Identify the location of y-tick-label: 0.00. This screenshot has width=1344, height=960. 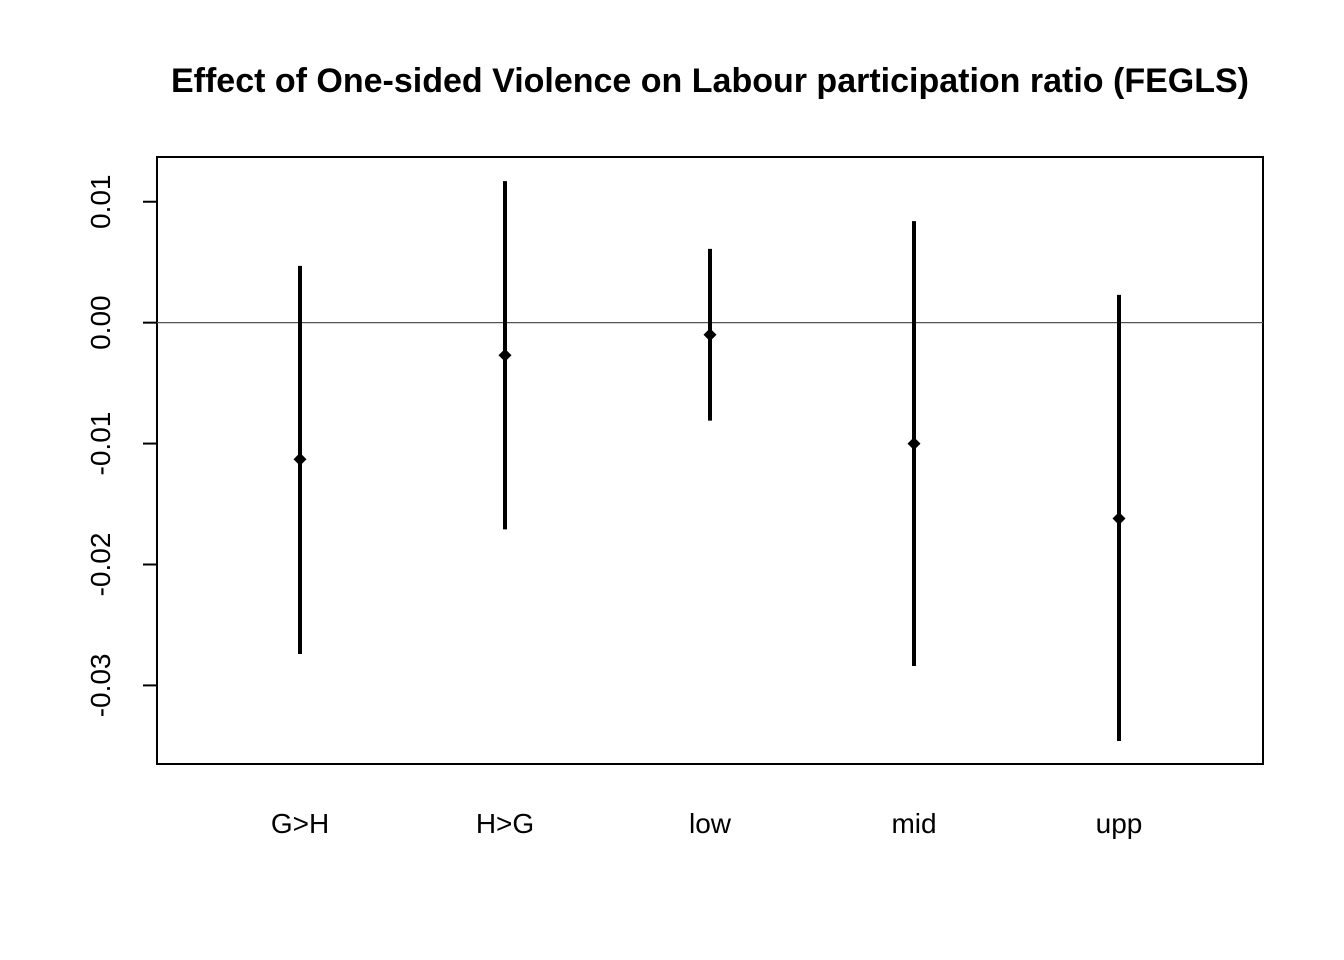
(100, 322).